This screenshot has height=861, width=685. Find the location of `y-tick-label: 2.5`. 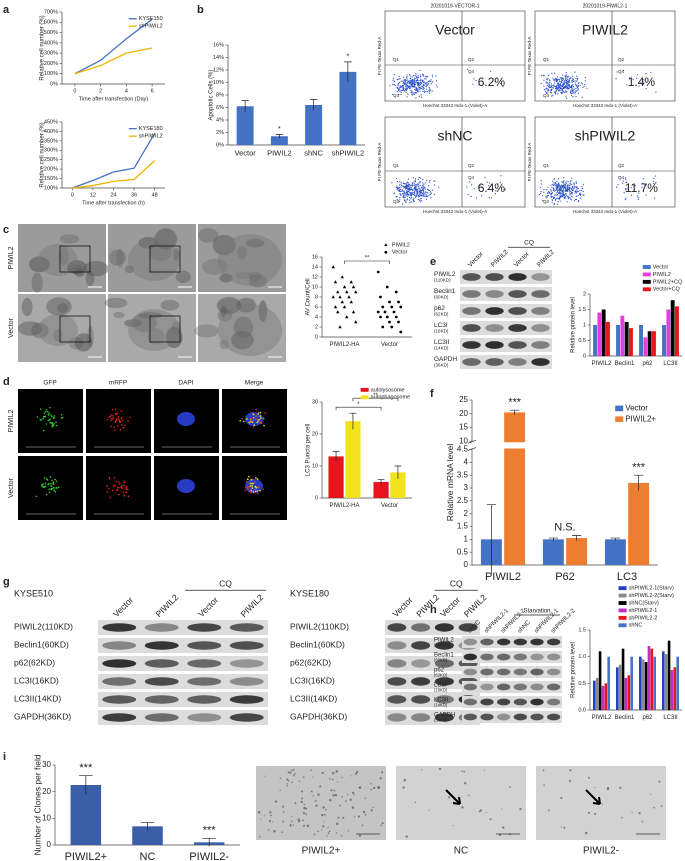

y-tick-label: 2.5 is located at coordinates (463, 500).